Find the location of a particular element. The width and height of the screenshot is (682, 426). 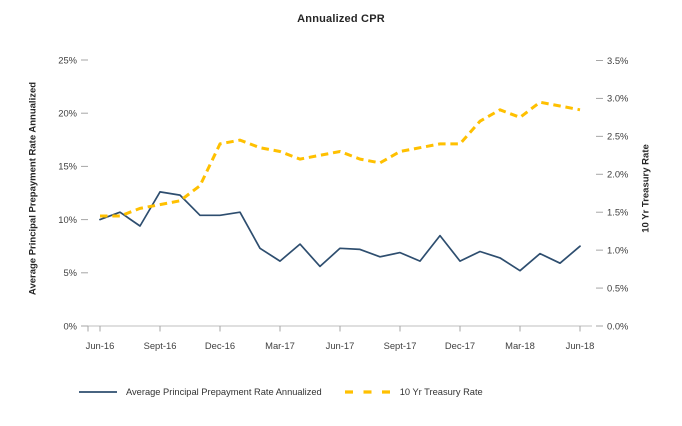

x-axis-tick-label: Jun-18 is located at coordinates (580, 345).